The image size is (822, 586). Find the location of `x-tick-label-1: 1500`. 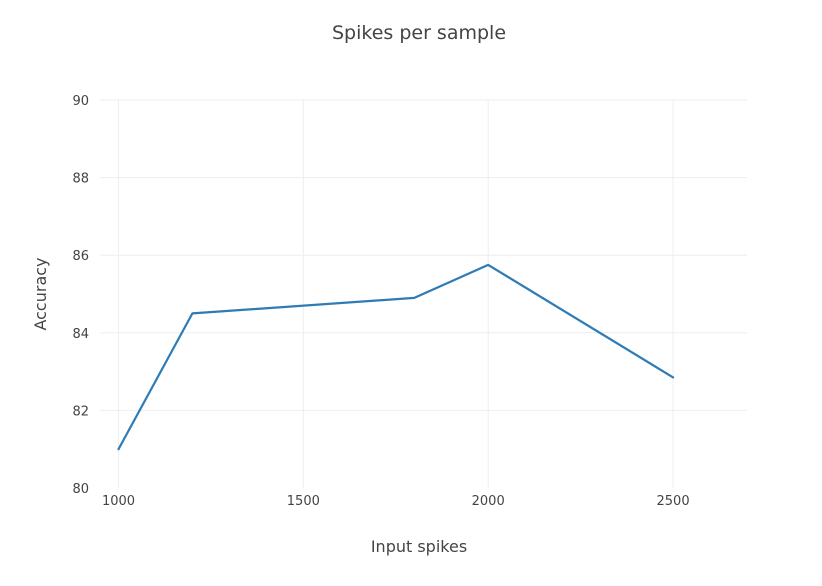

x-tick-label-1: 1500 is located at coordinates (303, 501).